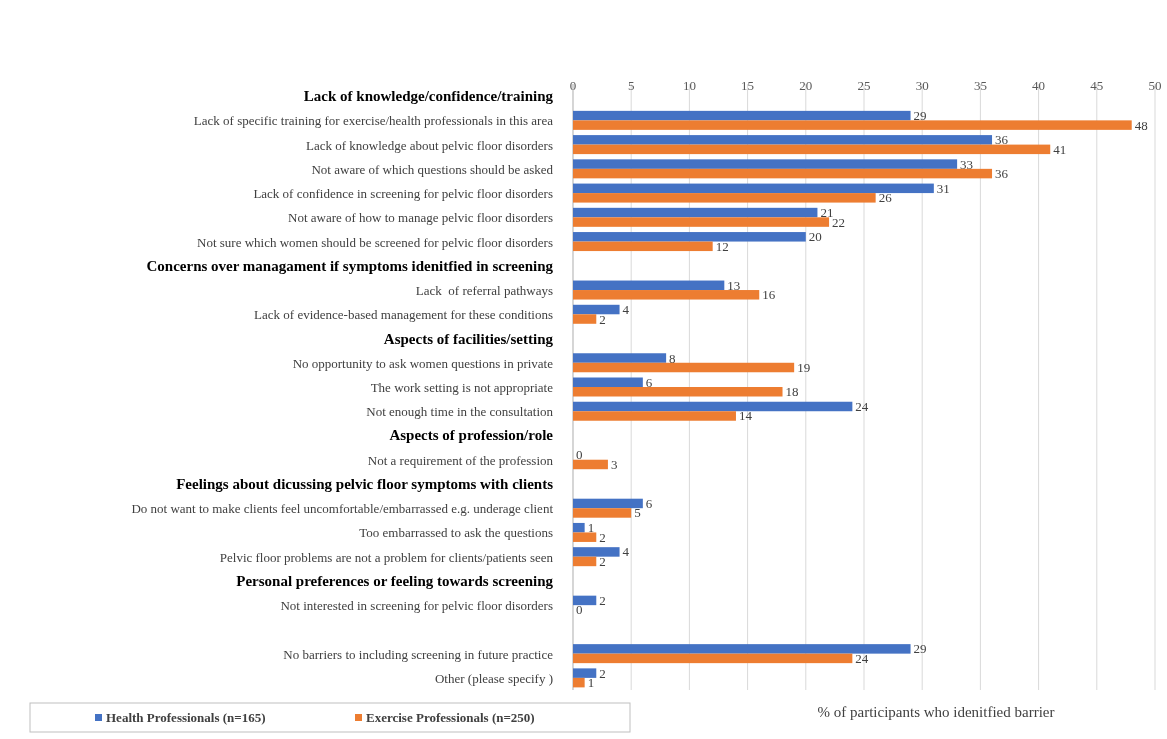  What do you see at coordinates (922, 85) in the screenshot?
I see `x-tick-label: 30` at bounding box center [922, 85].